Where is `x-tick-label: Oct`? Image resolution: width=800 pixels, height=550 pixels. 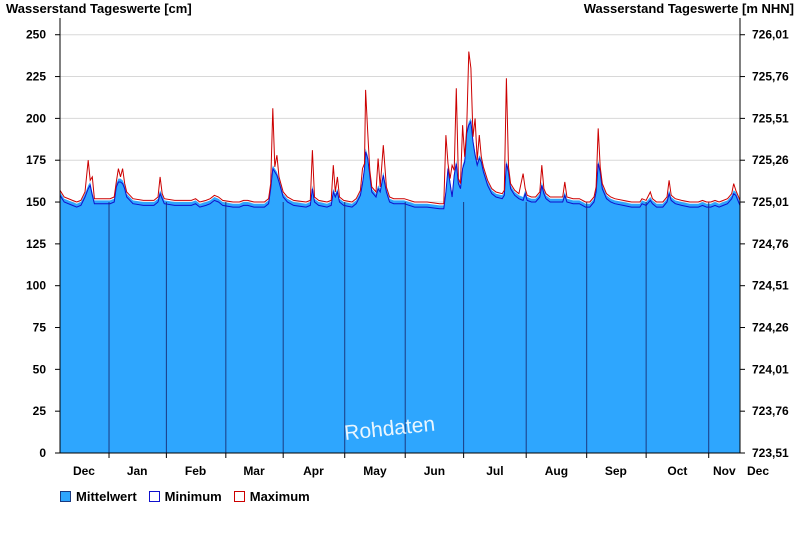 x-tick-label: Oct is located at coordinates (677, 471).